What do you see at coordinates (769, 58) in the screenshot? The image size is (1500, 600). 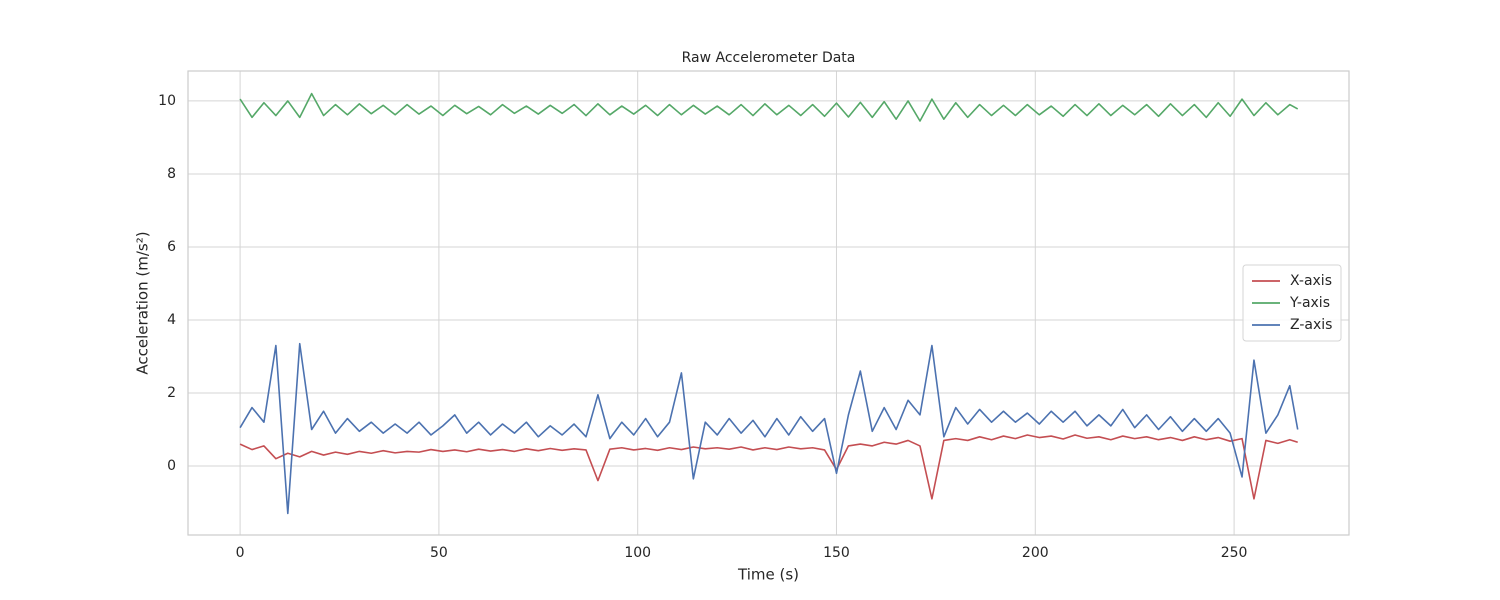 I see `chart-title: Raw Accelerometer Data` at bounding box center [769, 58].